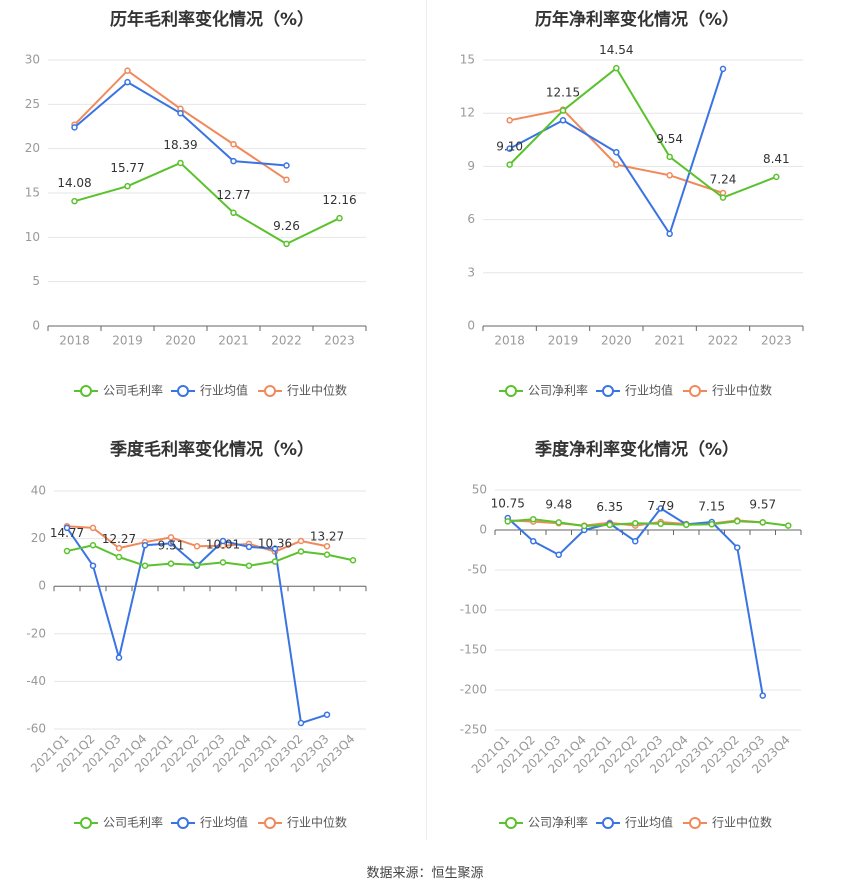 The height and width of the screenshot is (891, 850). What do you see at coordinates (669, 341) in the screenshot?
I see `x-tick-label: 2021` at bounding box center [669, 341].